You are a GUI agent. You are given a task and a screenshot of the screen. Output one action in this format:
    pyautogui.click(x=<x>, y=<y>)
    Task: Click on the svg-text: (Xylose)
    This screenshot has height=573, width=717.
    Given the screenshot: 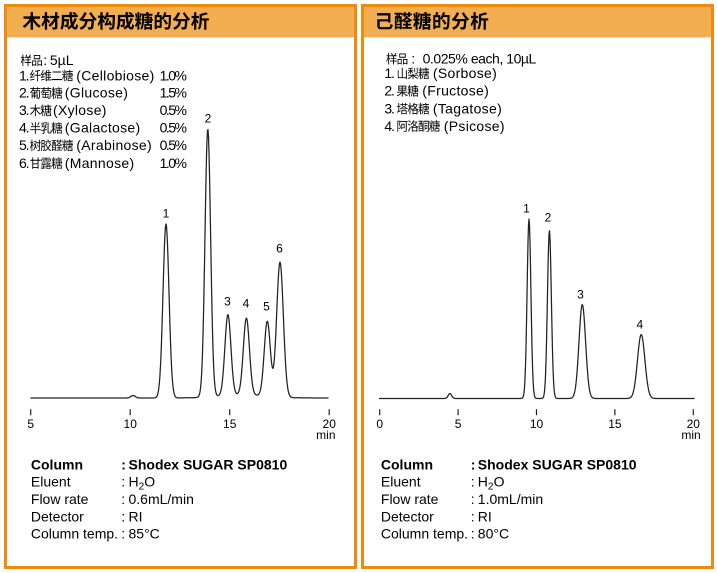 What is the action you would take?
    pyautogui.click(x=80, y=110)
    